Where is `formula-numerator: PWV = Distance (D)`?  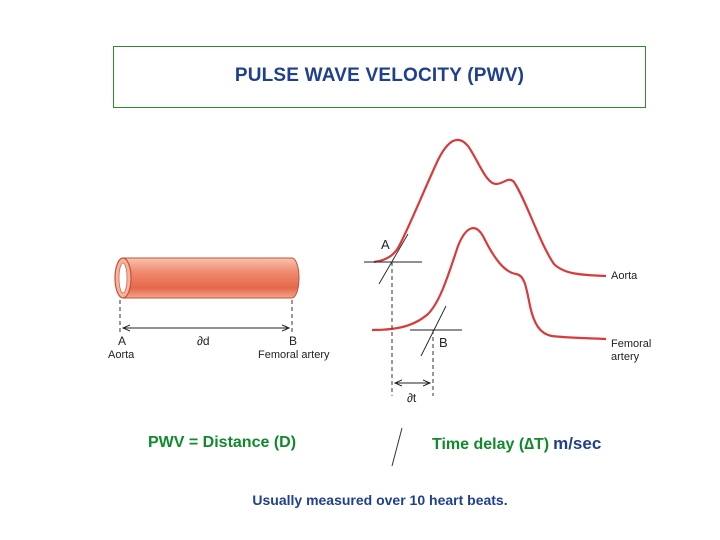 formula-numerator: PWV = Distance (D) is located at coordinates (222, 443).